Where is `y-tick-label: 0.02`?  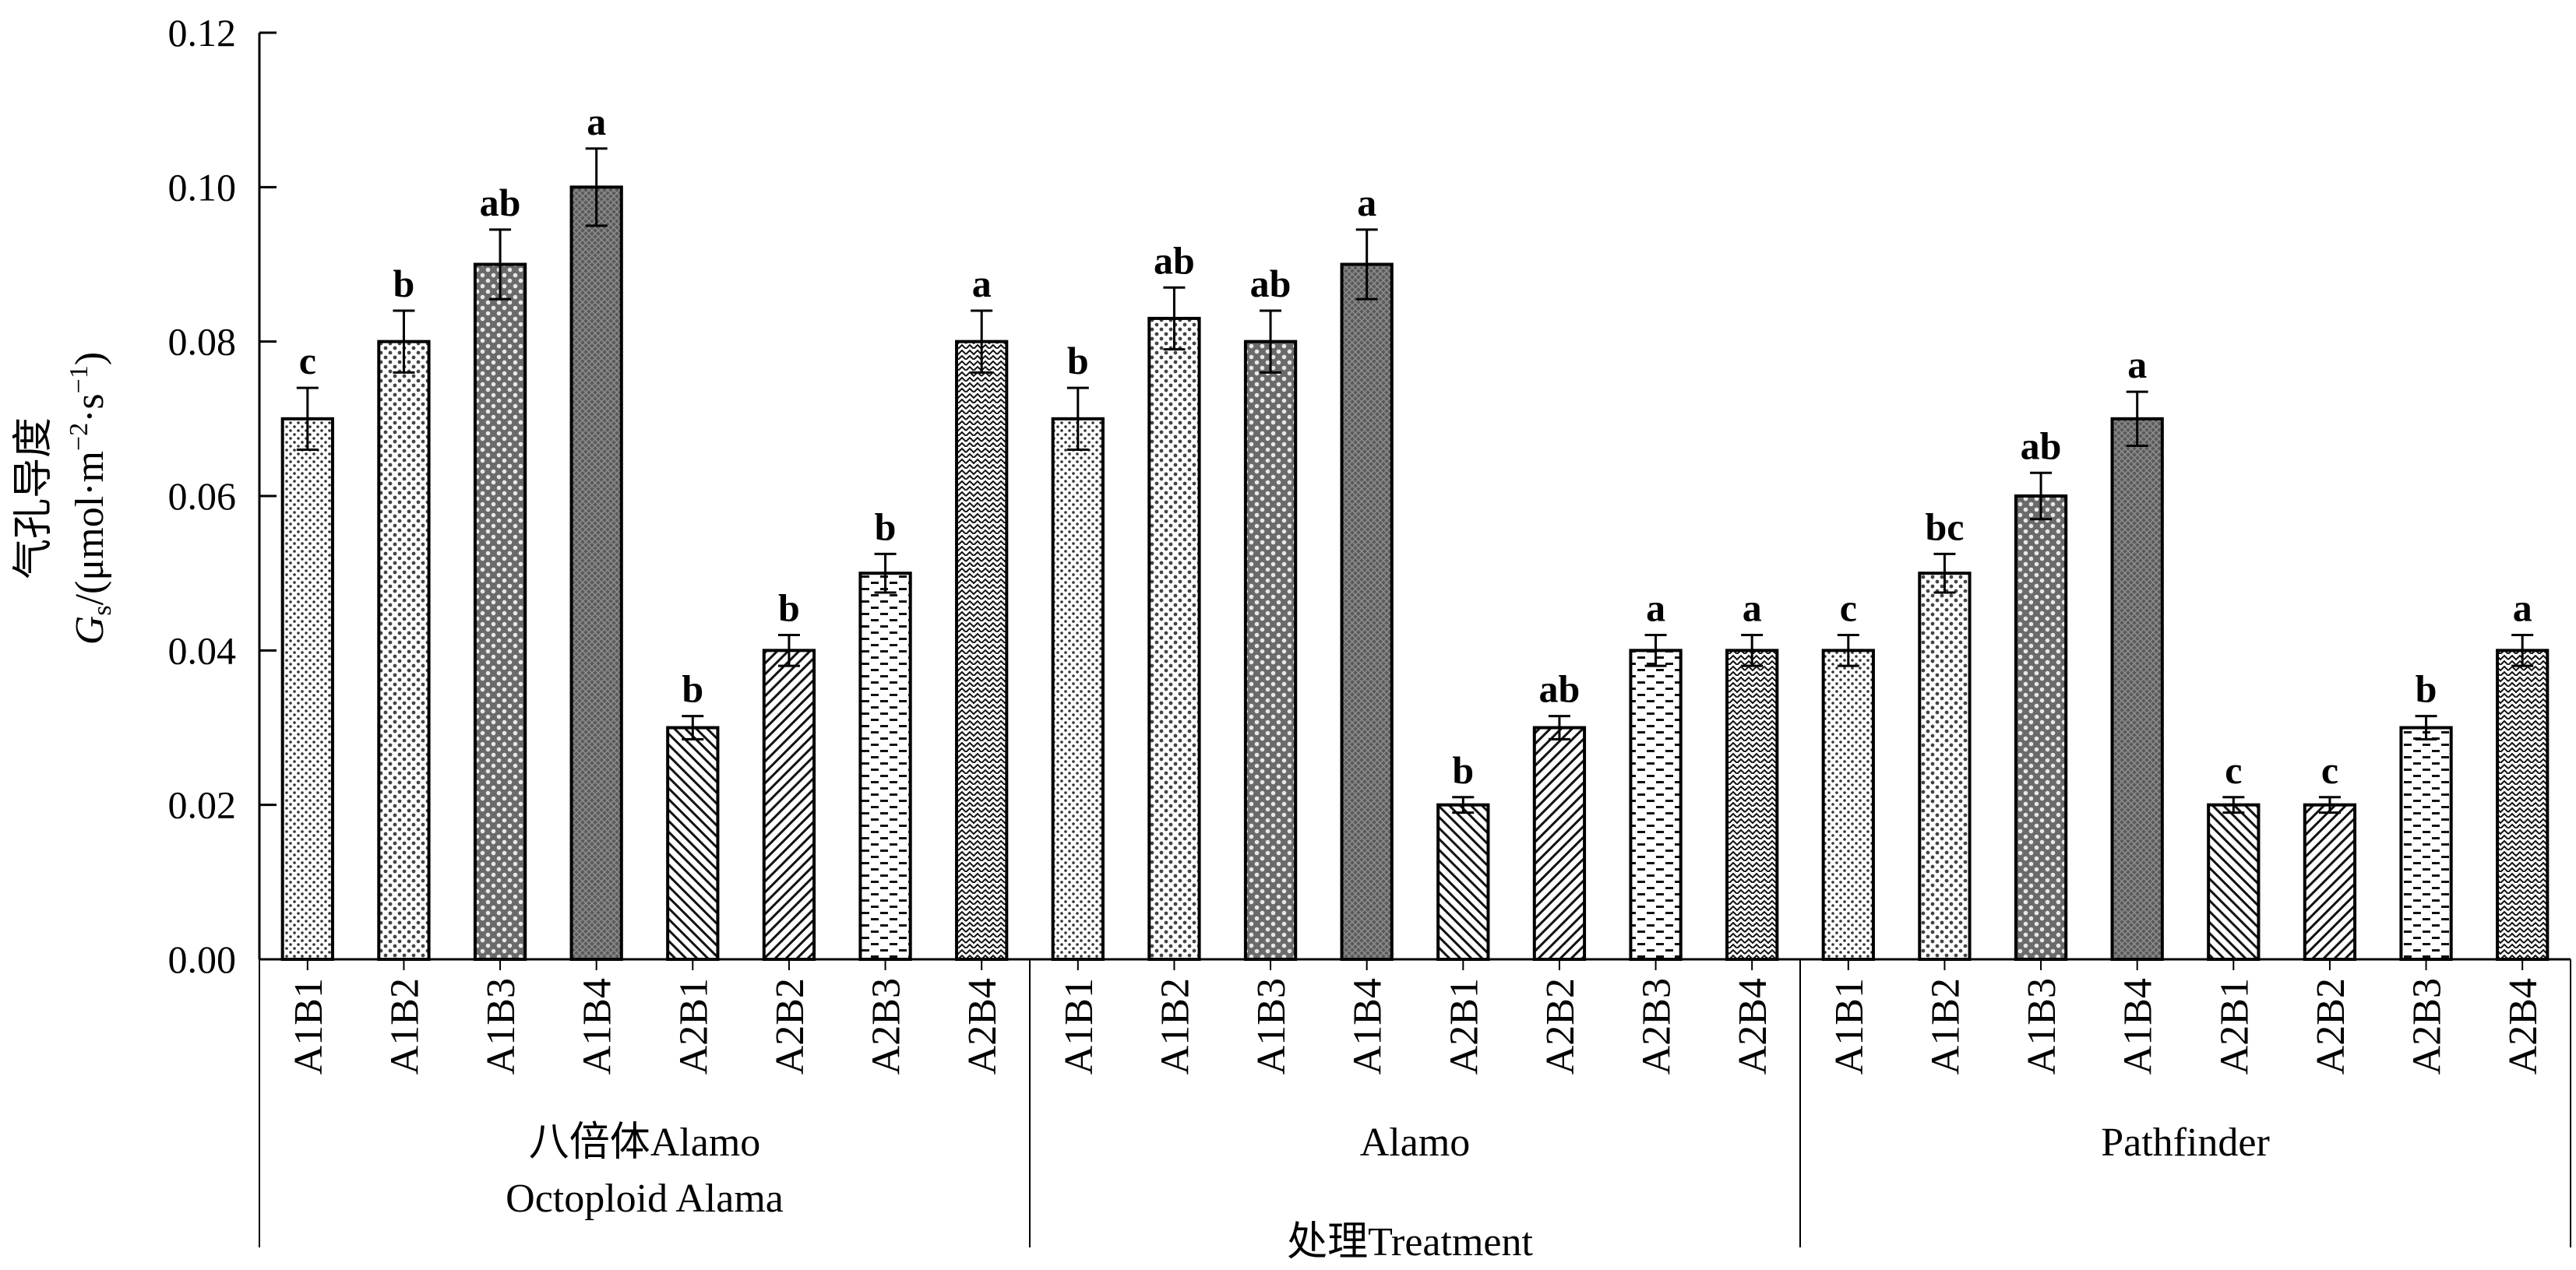 y-tick-label: 0.02 is located at coordinates (203, 805).